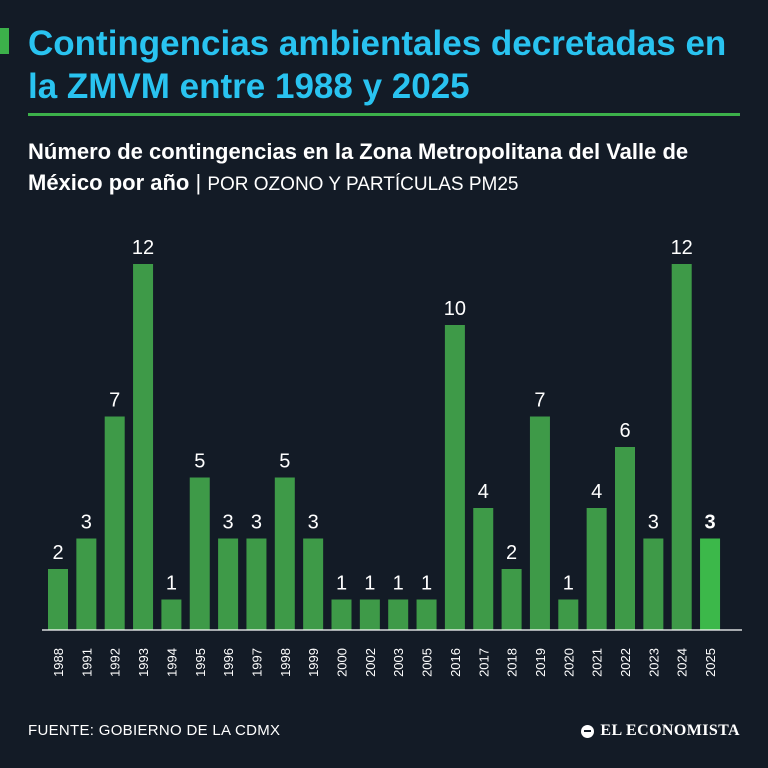  What do you see at coordinates (143, 662) in the screenshot?
I see `x-tick-label: 1993` at bounding box center [143, 662].